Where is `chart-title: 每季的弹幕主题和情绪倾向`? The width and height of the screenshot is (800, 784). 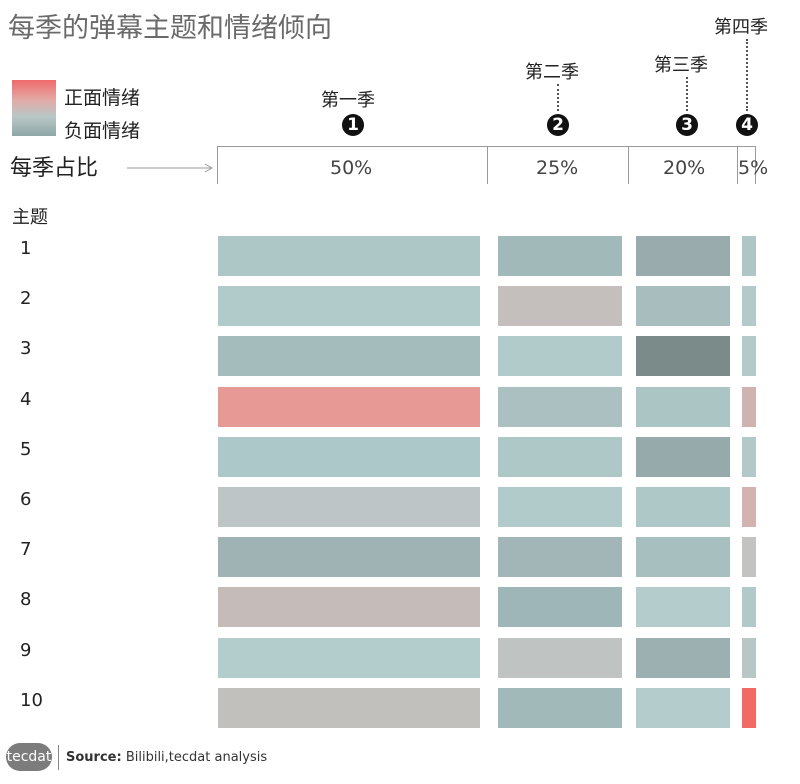
chart-title: 每季的弹幕主题和情绪倾向 is located at coordinates (170, 28).